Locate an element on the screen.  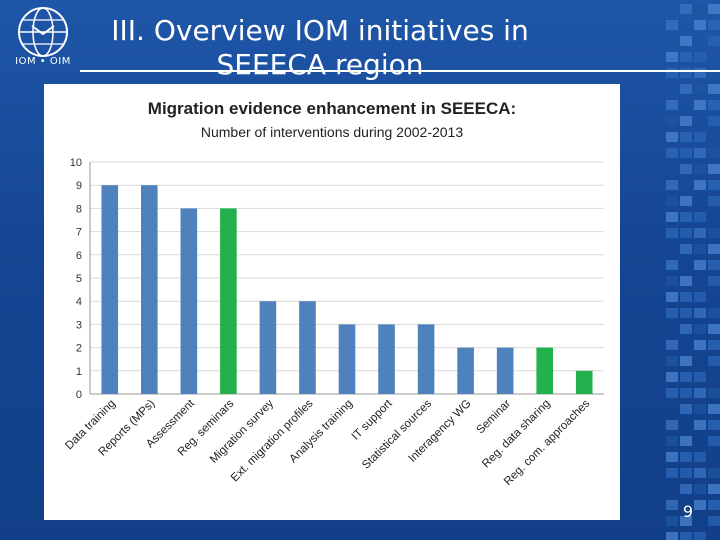
globe-icon is located at coordinates (43, 32).